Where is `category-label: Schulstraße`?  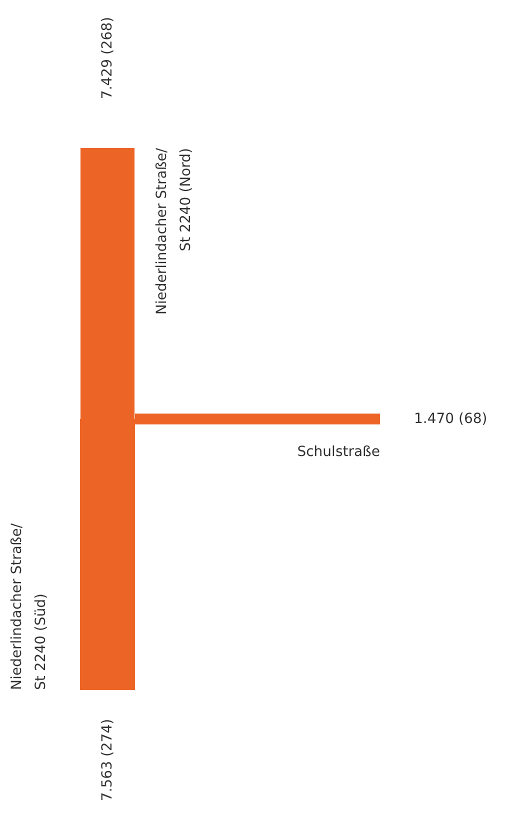
category-label: Schulstraße is located at coordinates (338, 452).